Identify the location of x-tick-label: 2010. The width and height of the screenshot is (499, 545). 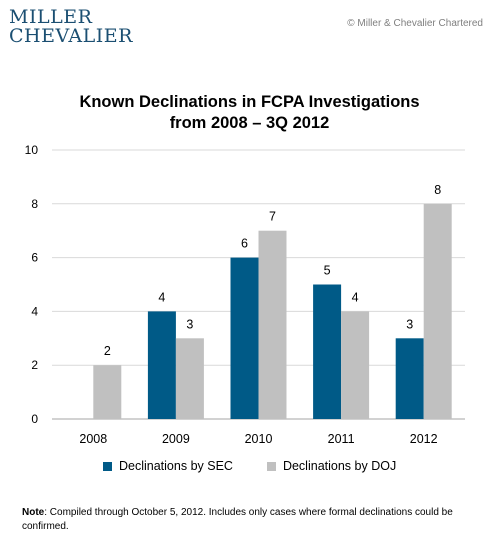
(259, 439).